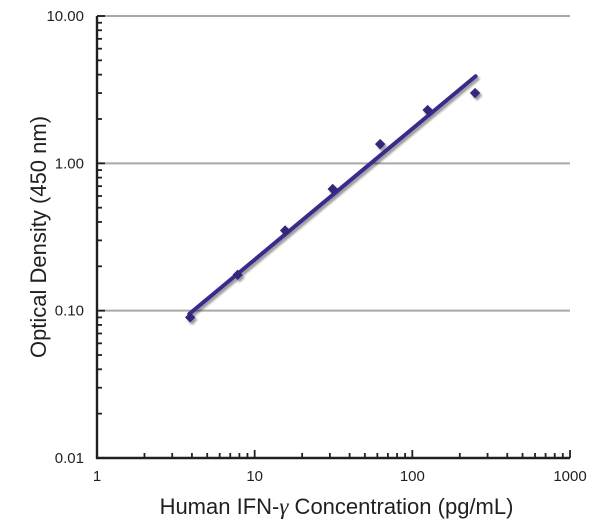 The height and width of the screenshot is (529, 600). I want to click on y-tick-label: 1.00, so click(69, 163).